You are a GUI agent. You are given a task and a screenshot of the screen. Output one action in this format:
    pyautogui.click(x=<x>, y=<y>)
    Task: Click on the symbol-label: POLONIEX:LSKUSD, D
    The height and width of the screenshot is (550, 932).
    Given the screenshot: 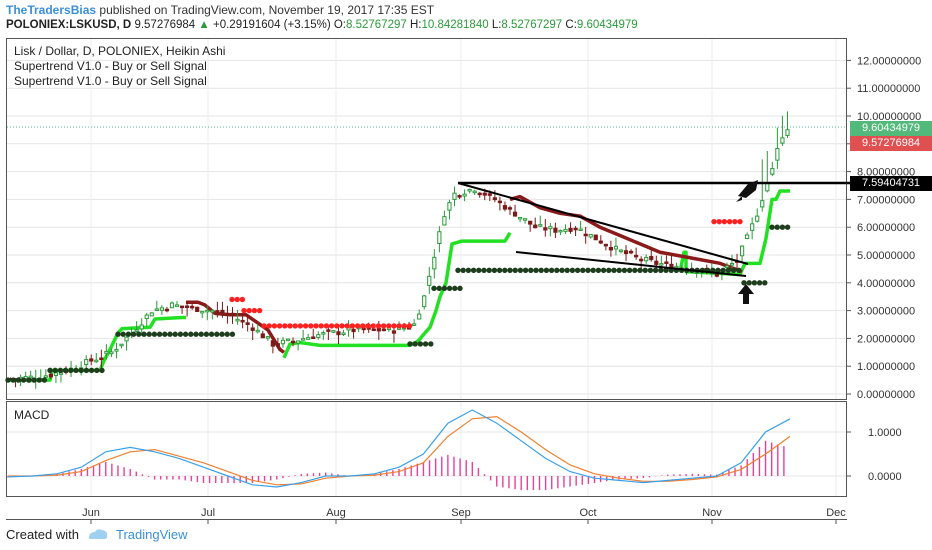 What is the action you would take?
    pyautogui.click(x=69, y=25)
    